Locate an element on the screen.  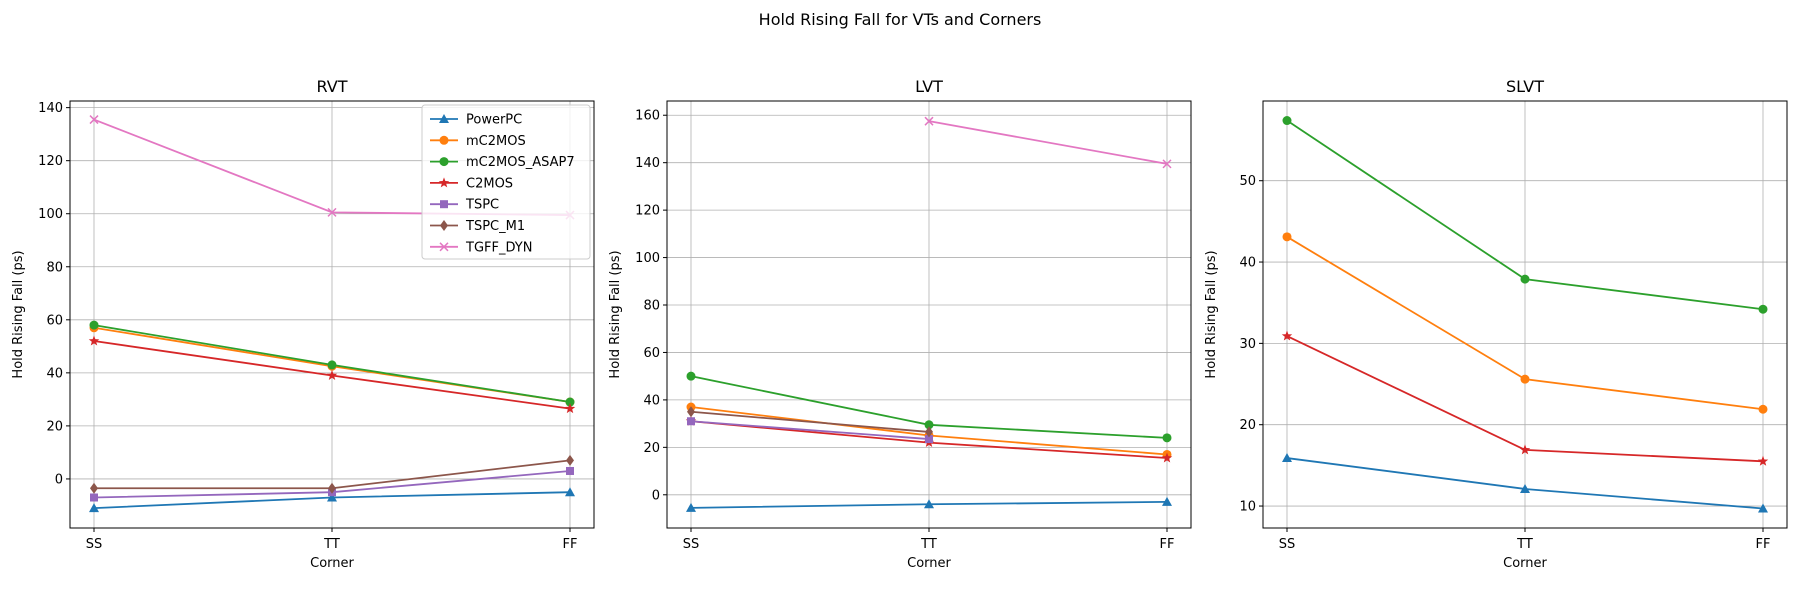
legend-item-c2mos: C2MOS is located at coordinates (471, 183).